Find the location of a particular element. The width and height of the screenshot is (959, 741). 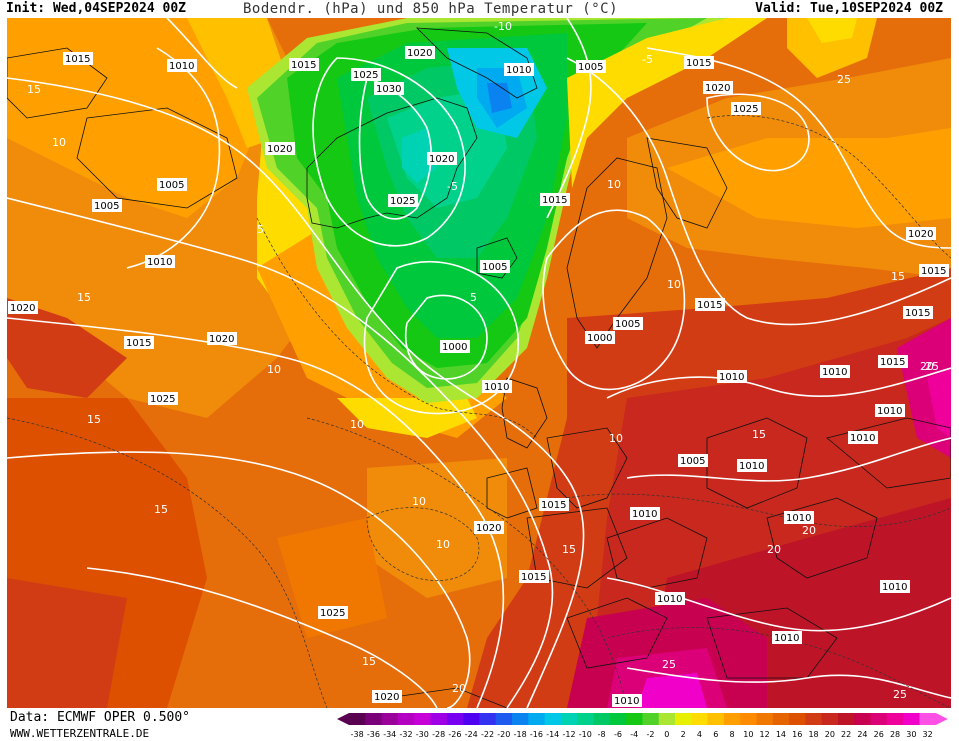

scale-label: 18 is located at coordinates (813, 734).